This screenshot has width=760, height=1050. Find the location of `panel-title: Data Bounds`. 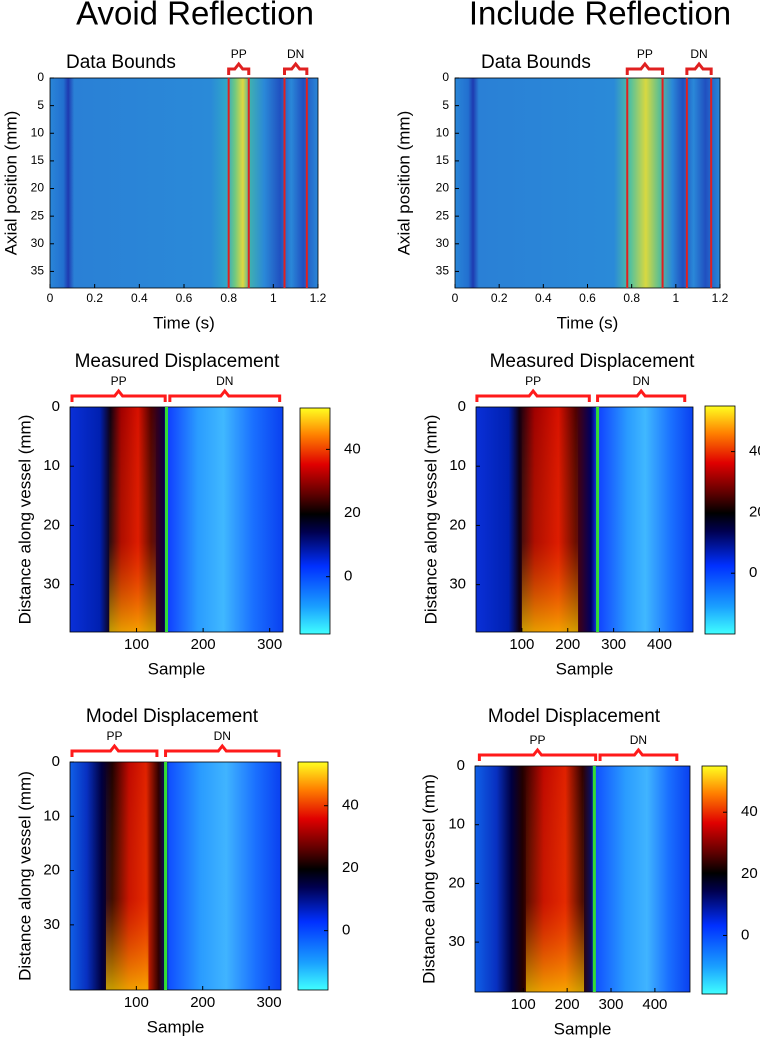

panel-title: Data Bounds is located at coordinates (536, 62).